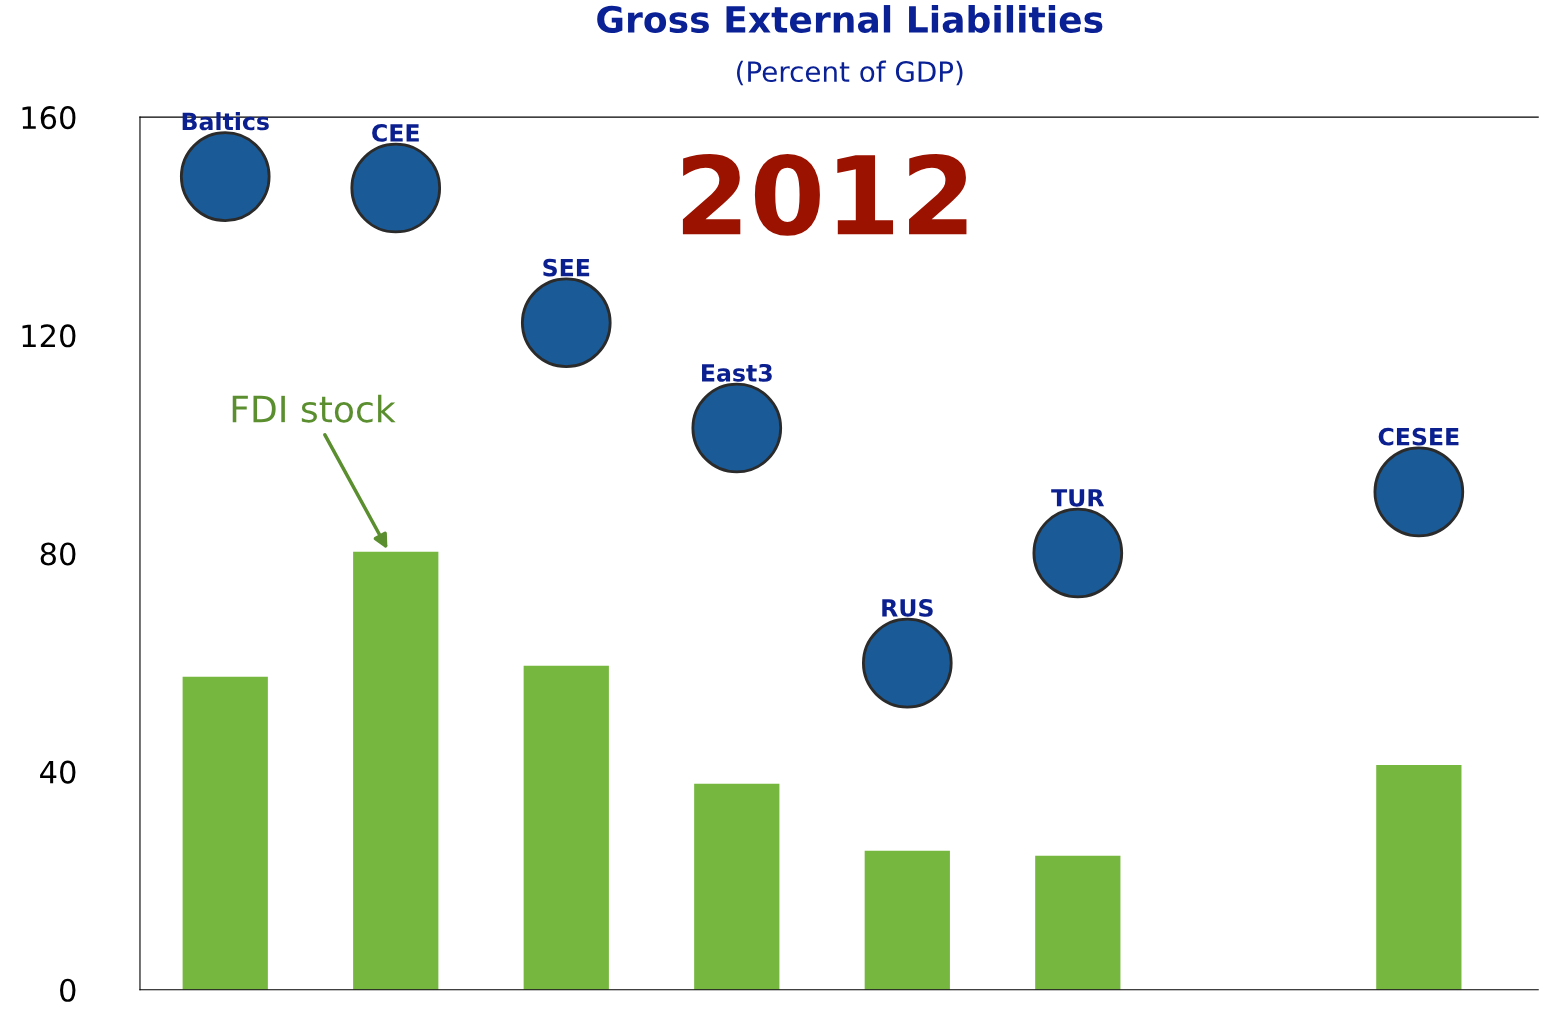  I want to click on y-tick-label: 0, so click(68, 990).